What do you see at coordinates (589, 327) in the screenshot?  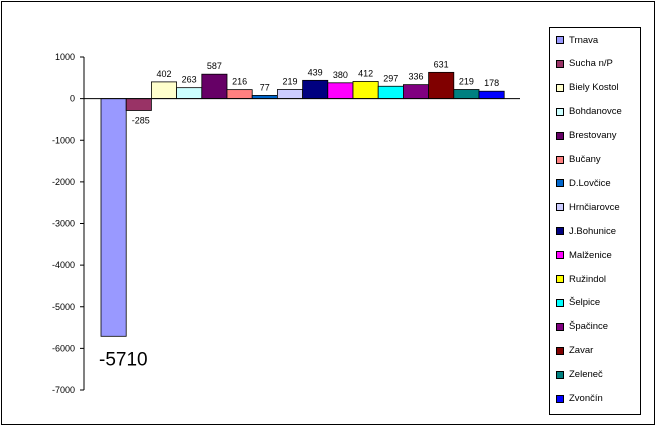 I see `legend-label: Špačince` at bounding box center [589, 327].